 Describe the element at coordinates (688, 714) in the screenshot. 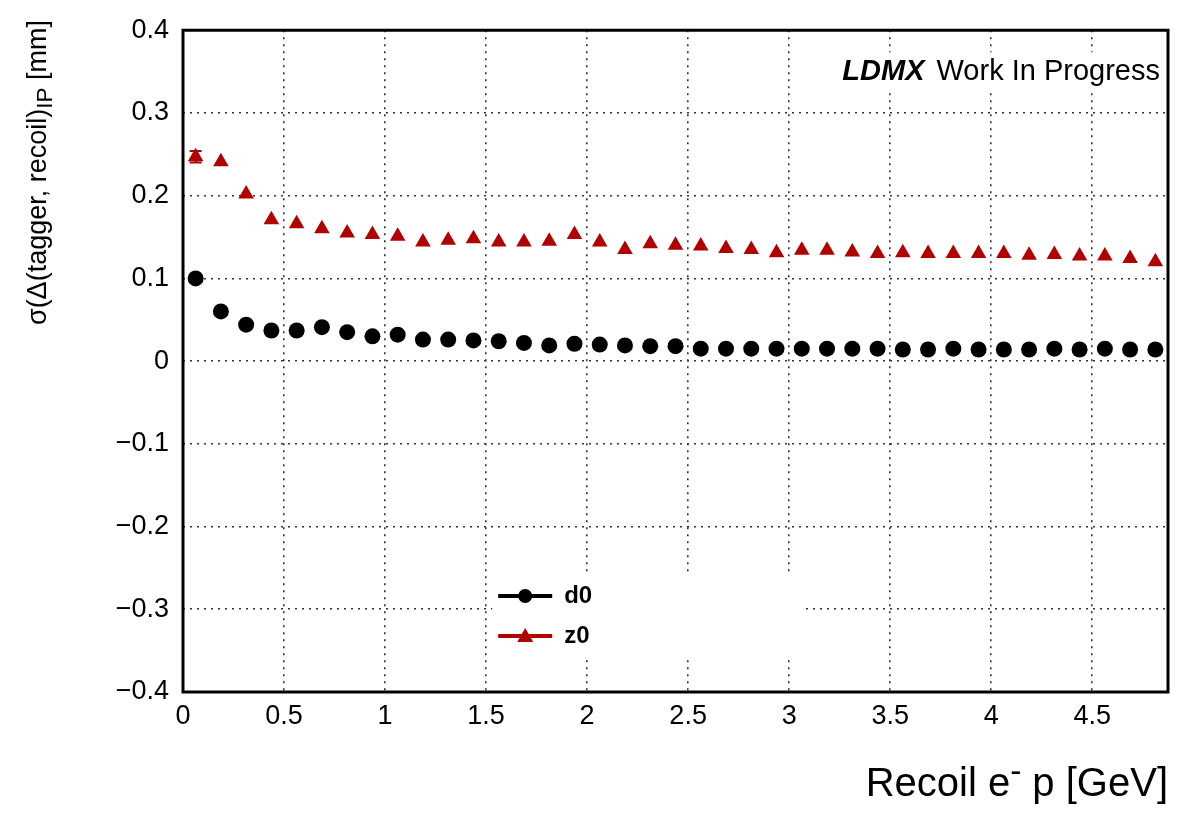

I see `x-tick-label: 2.5` at that location.